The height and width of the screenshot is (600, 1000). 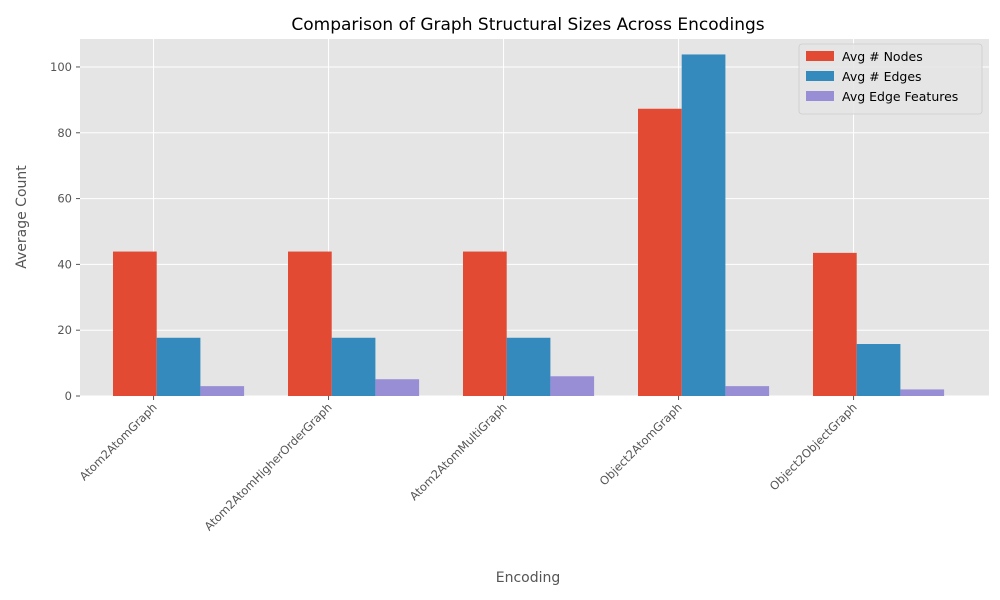 I want to click on legend-frame, so click(x=890, y=79).